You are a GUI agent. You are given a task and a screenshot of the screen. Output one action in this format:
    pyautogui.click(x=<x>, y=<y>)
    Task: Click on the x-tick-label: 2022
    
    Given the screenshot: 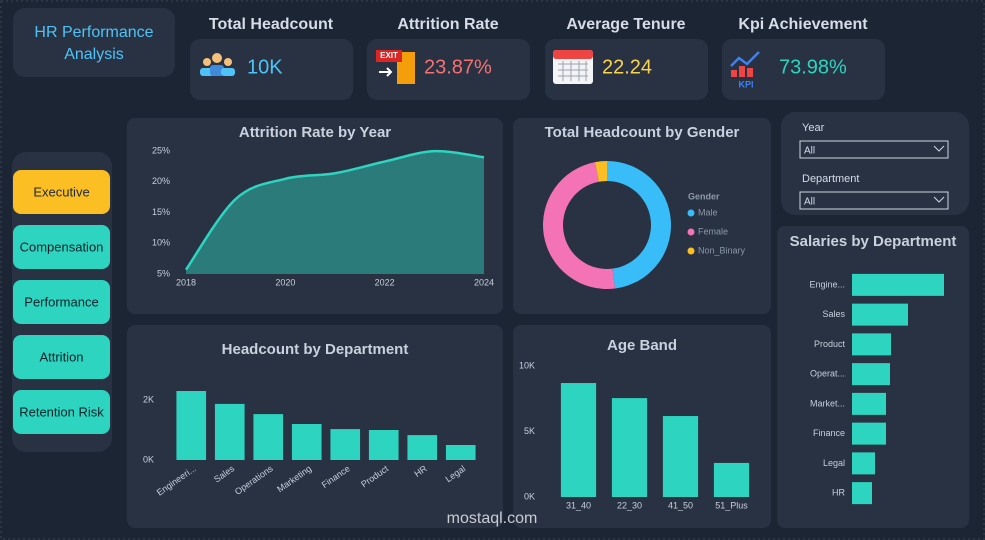 What is the action you would take?
    pyautogui.click(x=385, y=282)
    